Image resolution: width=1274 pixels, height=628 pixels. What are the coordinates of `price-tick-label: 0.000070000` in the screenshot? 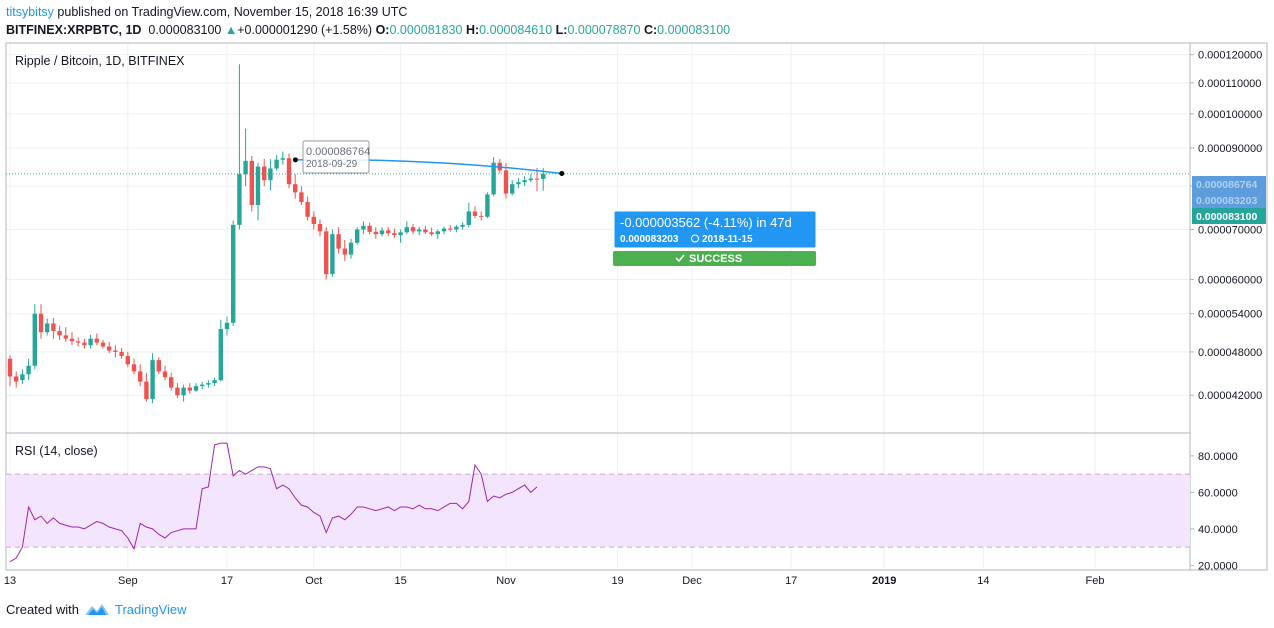 It's located at (1230, 231).